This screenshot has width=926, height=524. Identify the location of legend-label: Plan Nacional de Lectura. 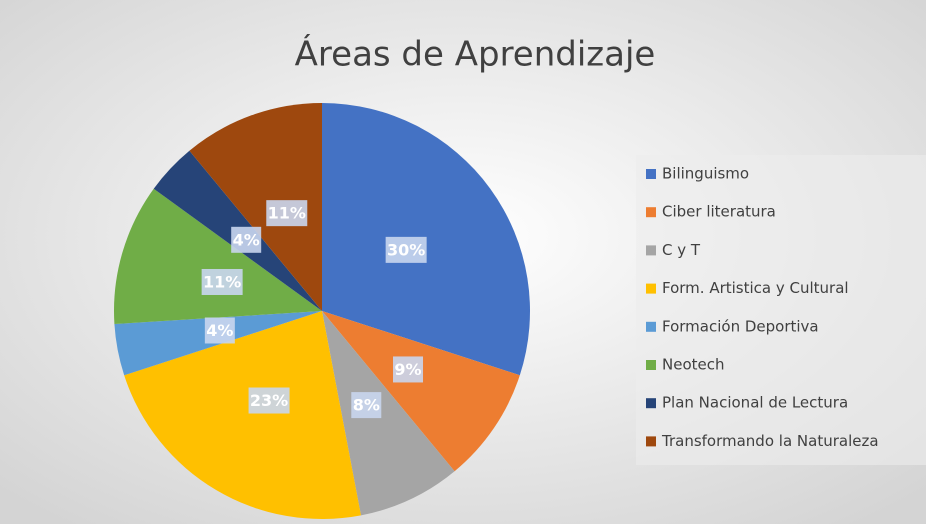
(755, 403).